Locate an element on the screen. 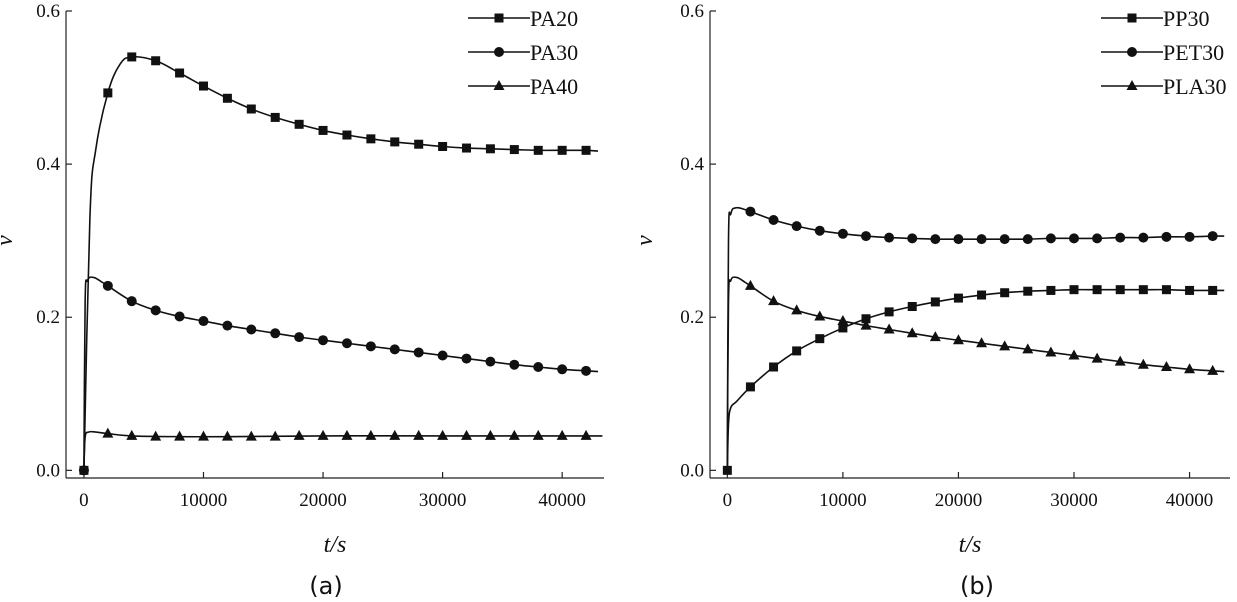 The image size is (1237, 602). y-tick-label: 0.2 is located at coordinates (48, 317).